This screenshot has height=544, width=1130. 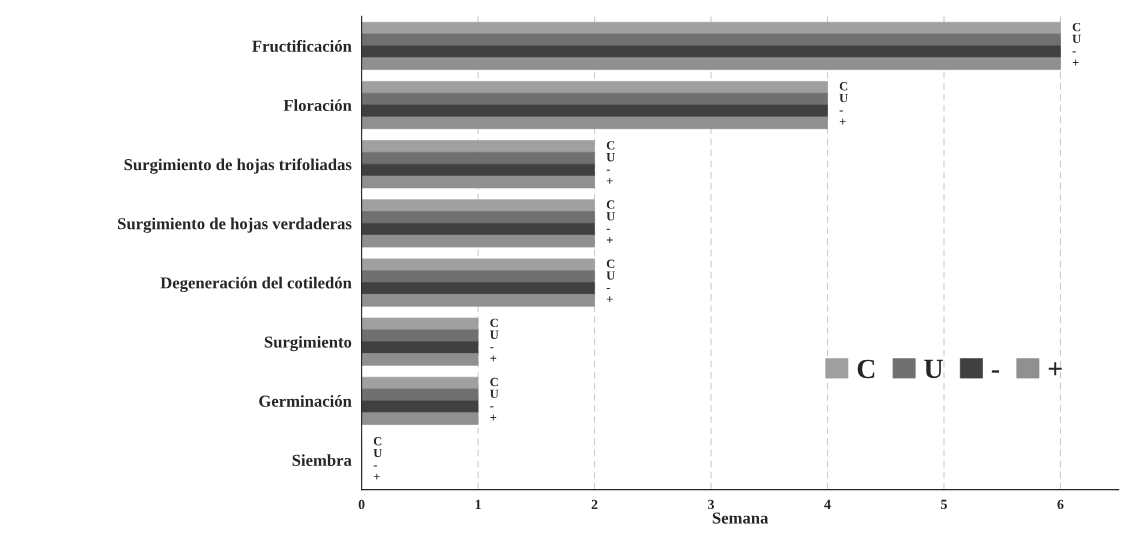 What do you see at coordinates (478, 504) in the screenshot?
I see `x-tick-label: 1` at bounding box center [478, 504].